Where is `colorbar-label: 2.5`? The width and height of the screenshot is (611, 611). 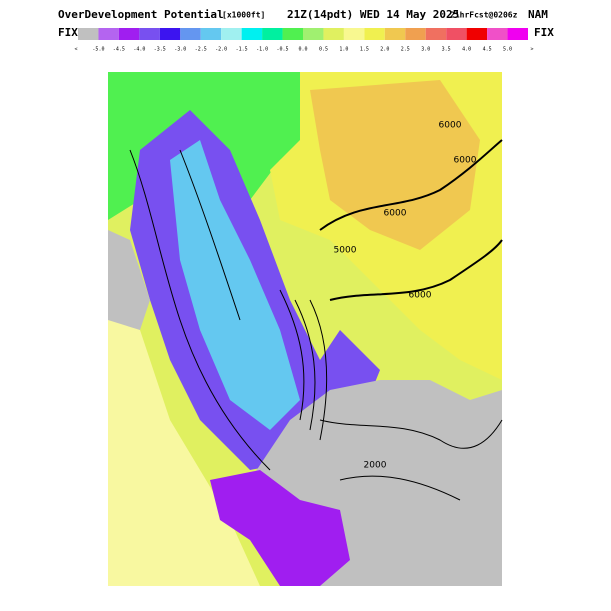 colorbar-label: 2.5 is located at coordinates (405, 50).